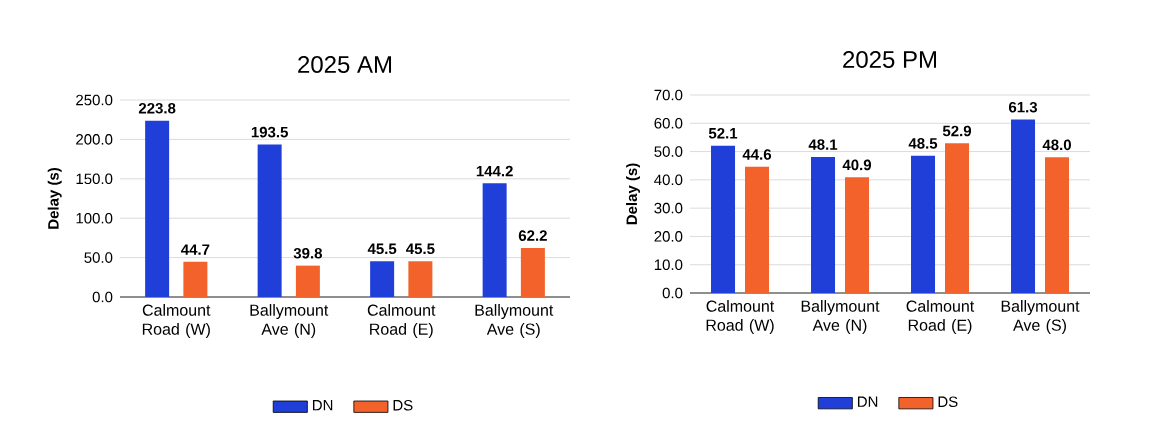  I want to click on data-label: 223.8, so click(157, 108).